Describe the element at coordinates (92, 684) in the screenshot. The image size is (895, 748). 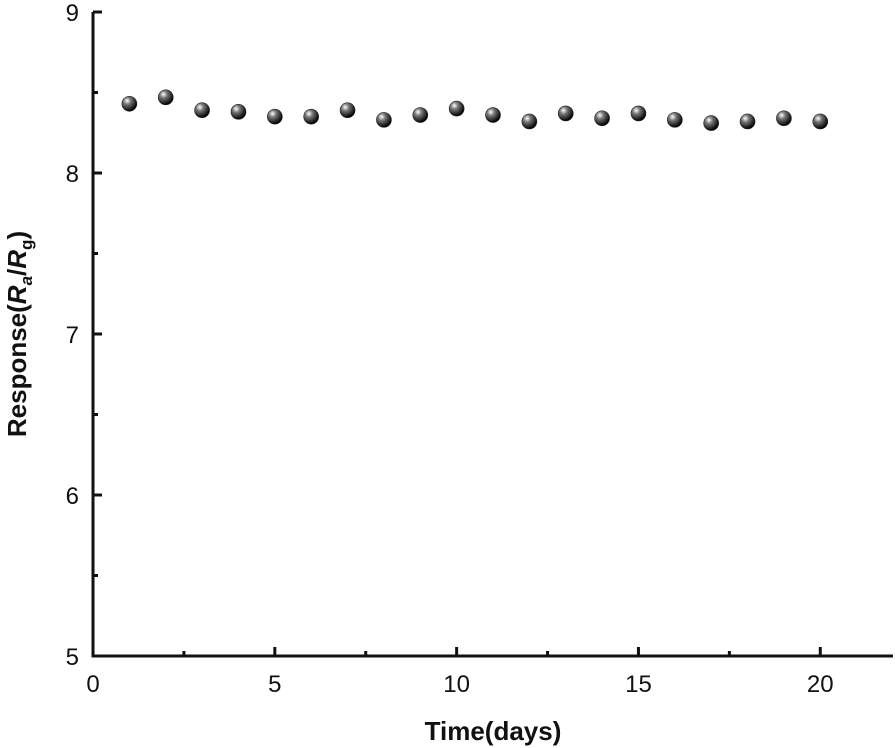
I see `x-tick-label: 0` at that location.